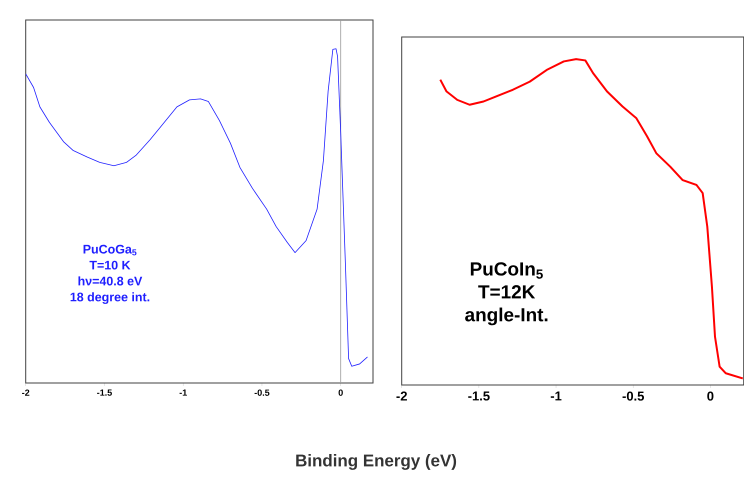 The image size is (744, 477). Describe the element at coordinates (506, 317) in the screenshot. I see `annotation: angle-Int.` at that location.